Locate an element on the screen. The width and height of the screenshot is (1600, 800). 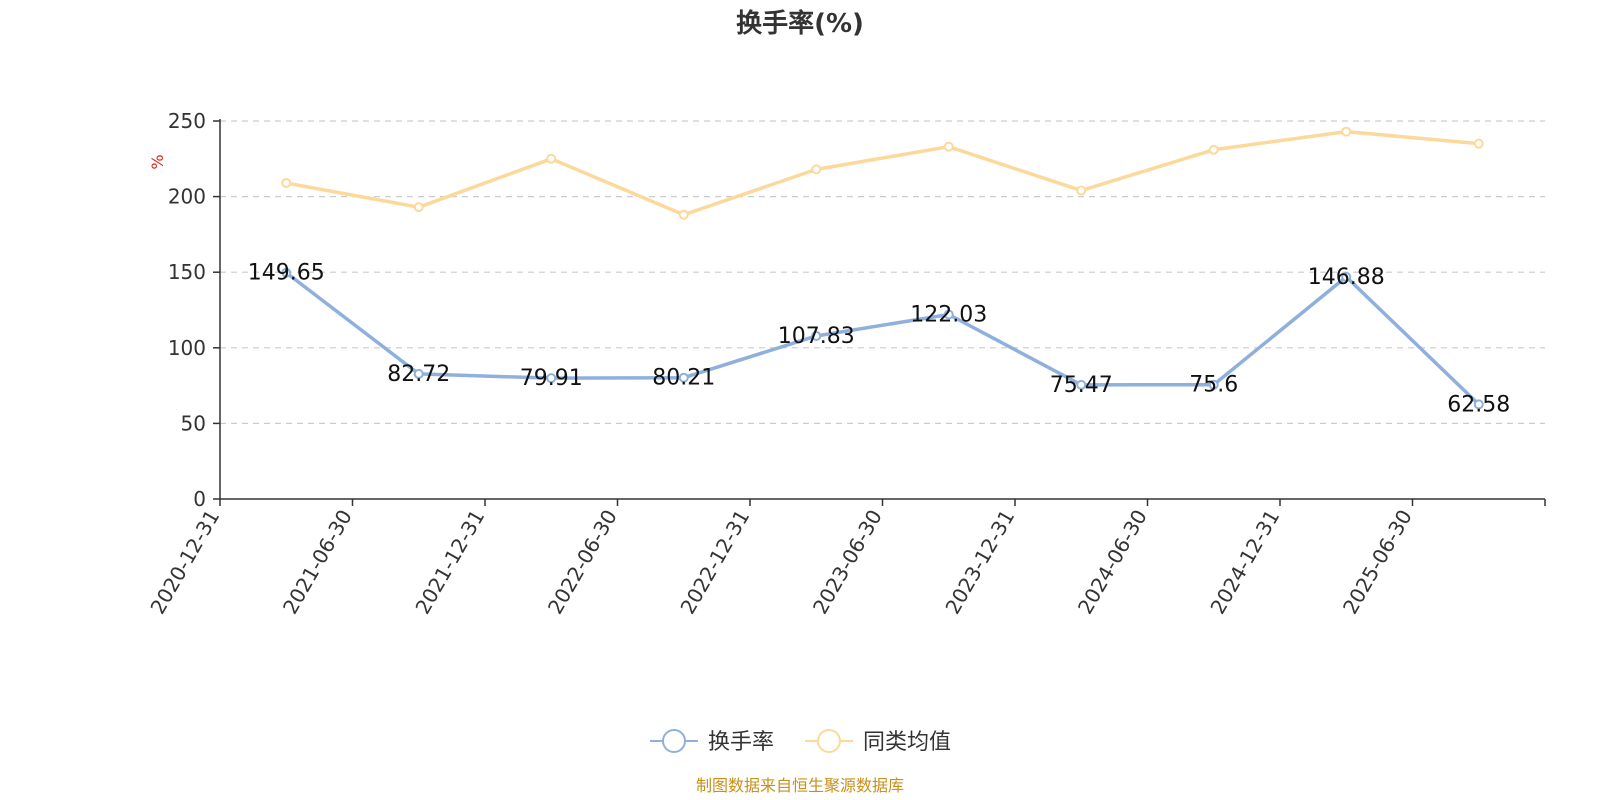
data-label: 149.65 is located at coordinates (286, 273).